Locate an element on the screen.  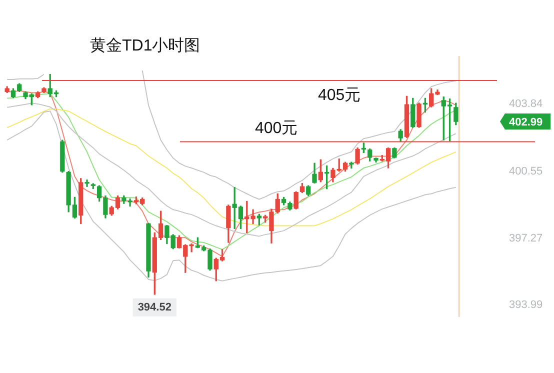
ref-line-label: 405元 is located at coordinates (339, 95).